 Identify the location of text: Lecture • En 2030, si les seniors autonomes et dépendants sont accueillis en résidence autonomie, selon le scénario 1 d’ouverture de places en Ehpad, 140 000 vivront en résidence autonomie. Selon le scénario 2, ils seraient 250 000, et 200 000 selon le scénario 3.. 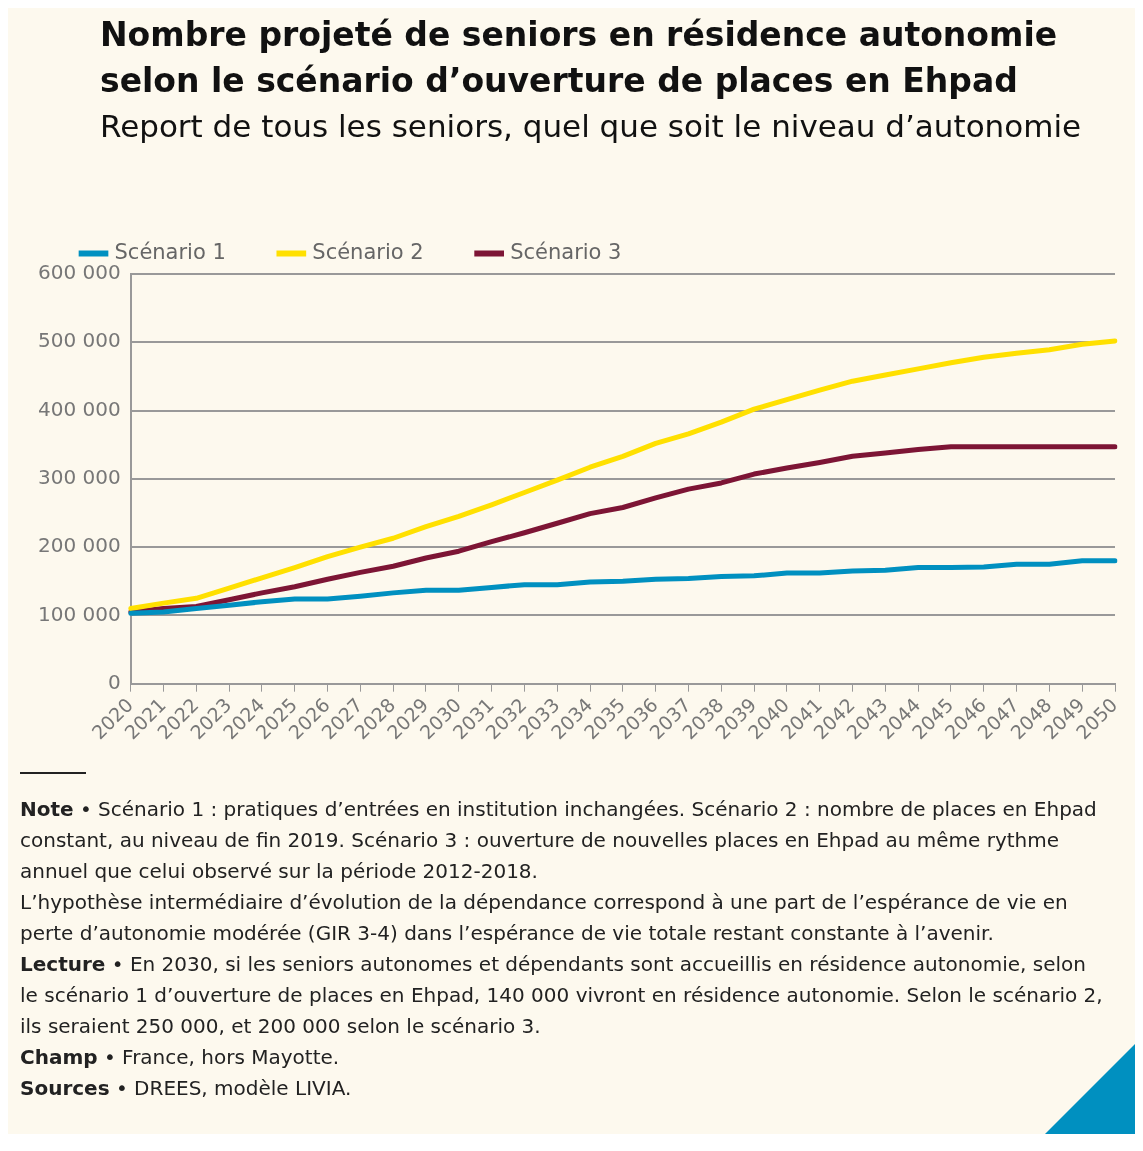
(562, 995).